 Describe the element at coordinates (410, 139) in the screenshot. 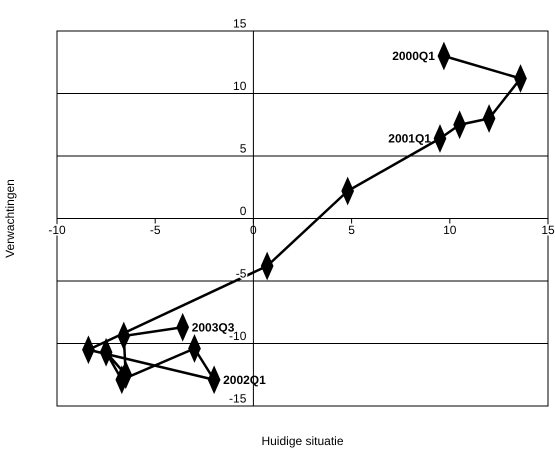

I see `annotation: 2001Q1` at that location.